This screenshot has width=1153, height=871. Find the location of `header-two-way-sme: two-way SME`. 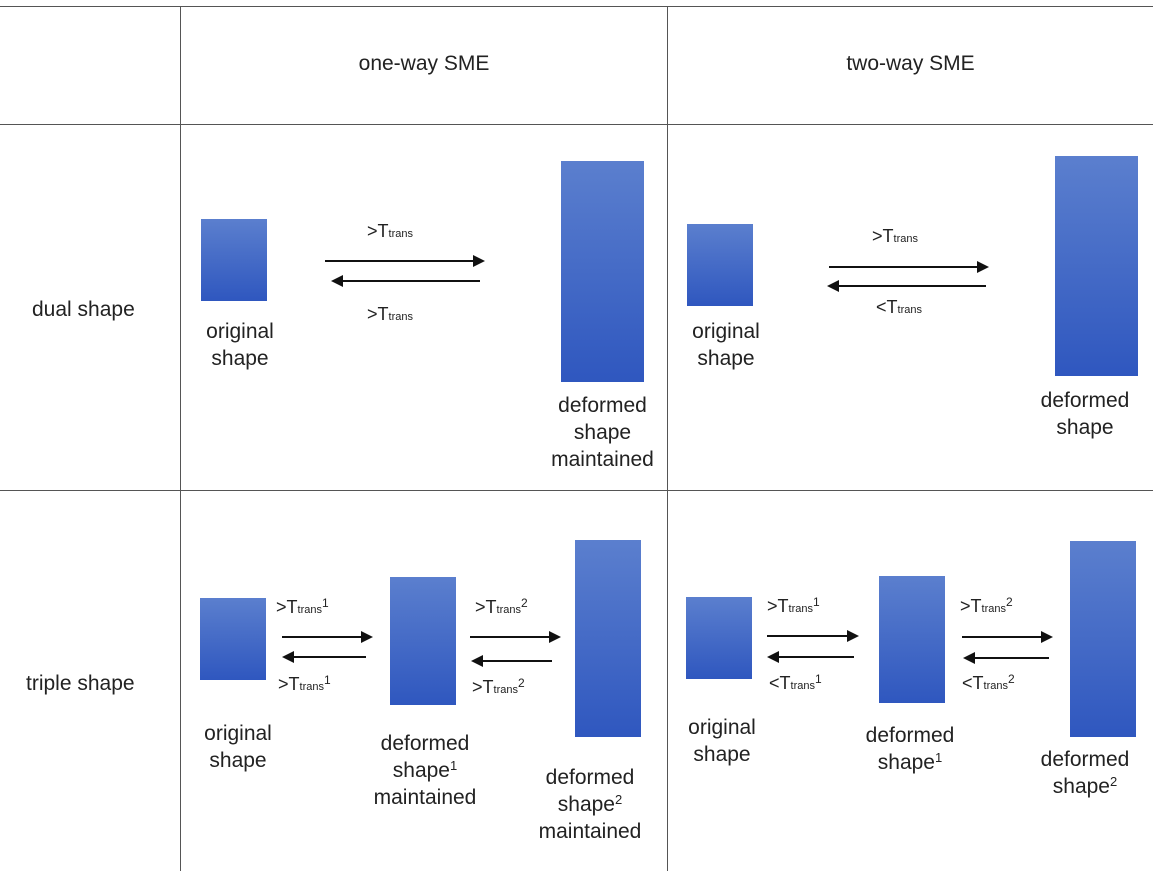

header-two-way-sme: two-way SME is located at coordinates (910, 63).